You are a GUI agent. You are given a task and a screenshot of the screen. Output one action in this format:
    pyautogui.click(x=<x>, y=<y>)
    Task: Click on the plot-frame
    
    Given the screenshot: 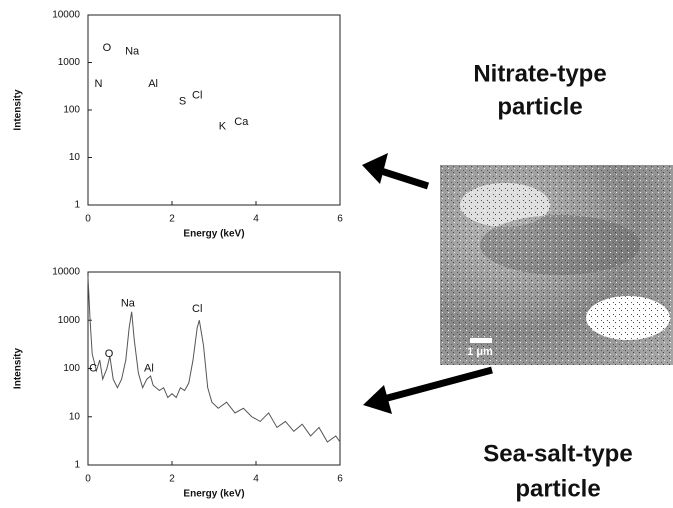 What is the action you would take?
    pyautogui.click(x=214, y=110)
    